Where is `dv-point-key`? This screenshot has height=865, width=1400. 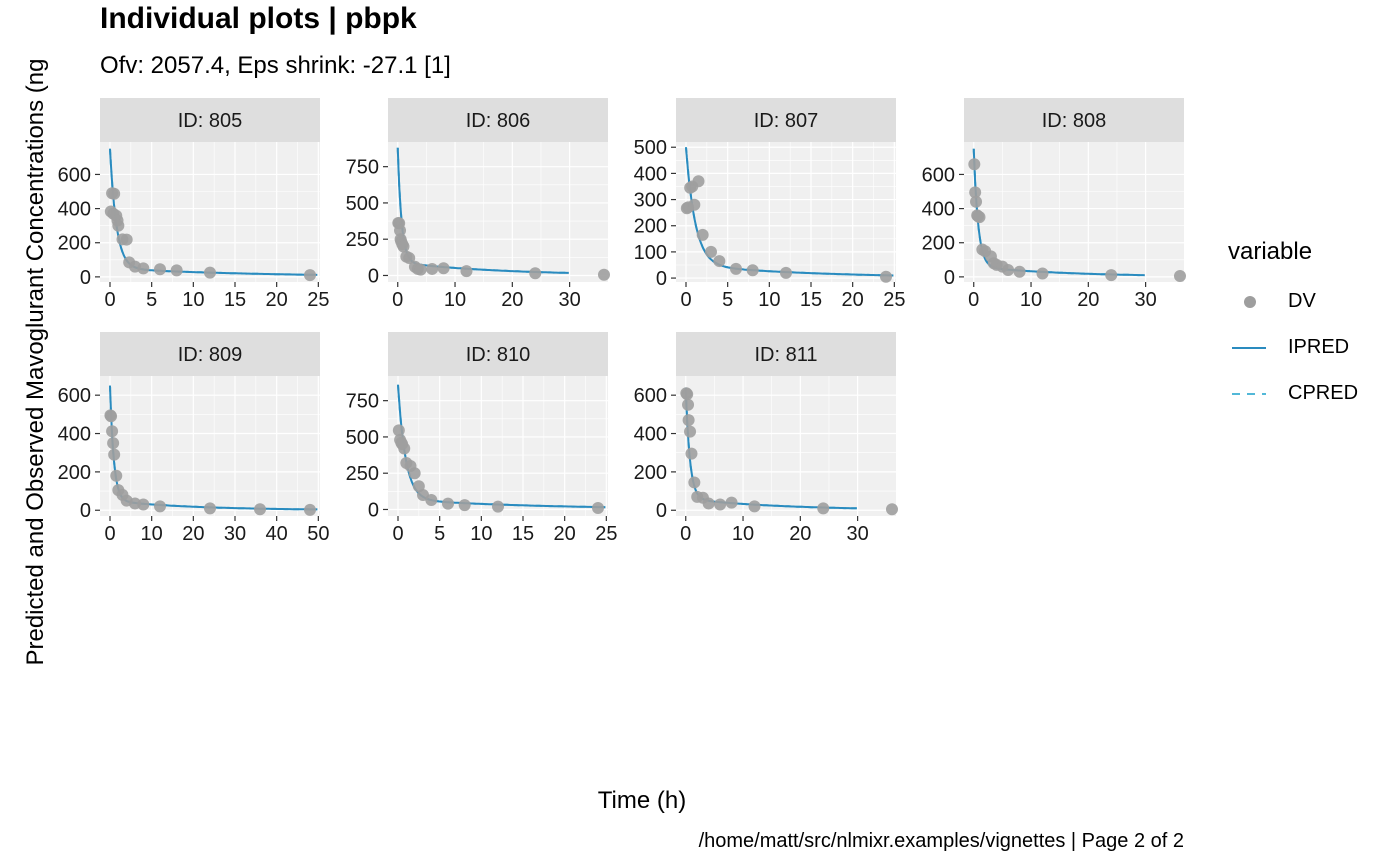 dv-point-key is located at coordinates (1250, 302).